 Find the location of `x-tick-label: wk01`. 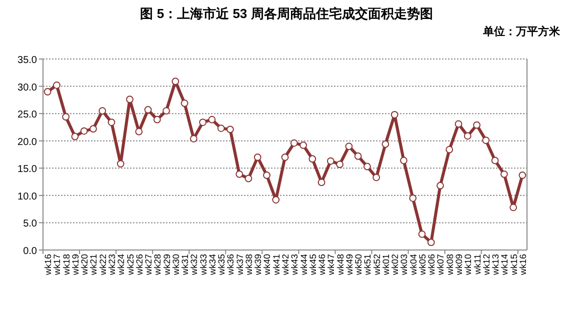

x-tick-label: wk01 is located at coordinates (385, 265).